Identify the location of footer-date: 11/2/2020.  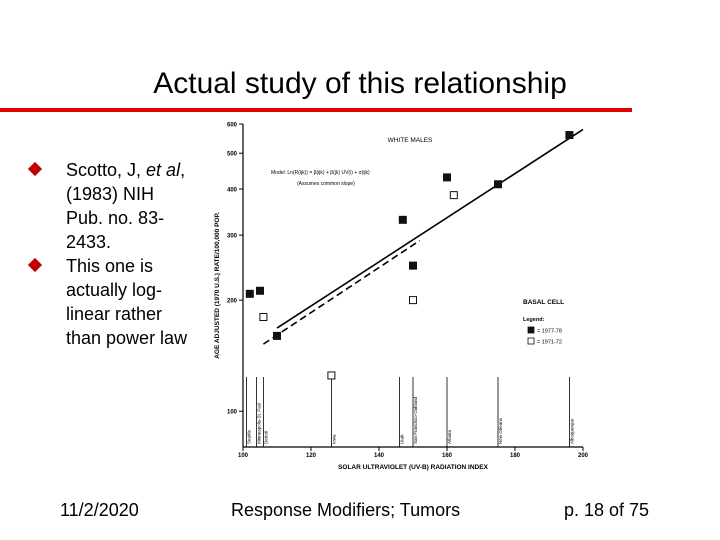
(99, 510).